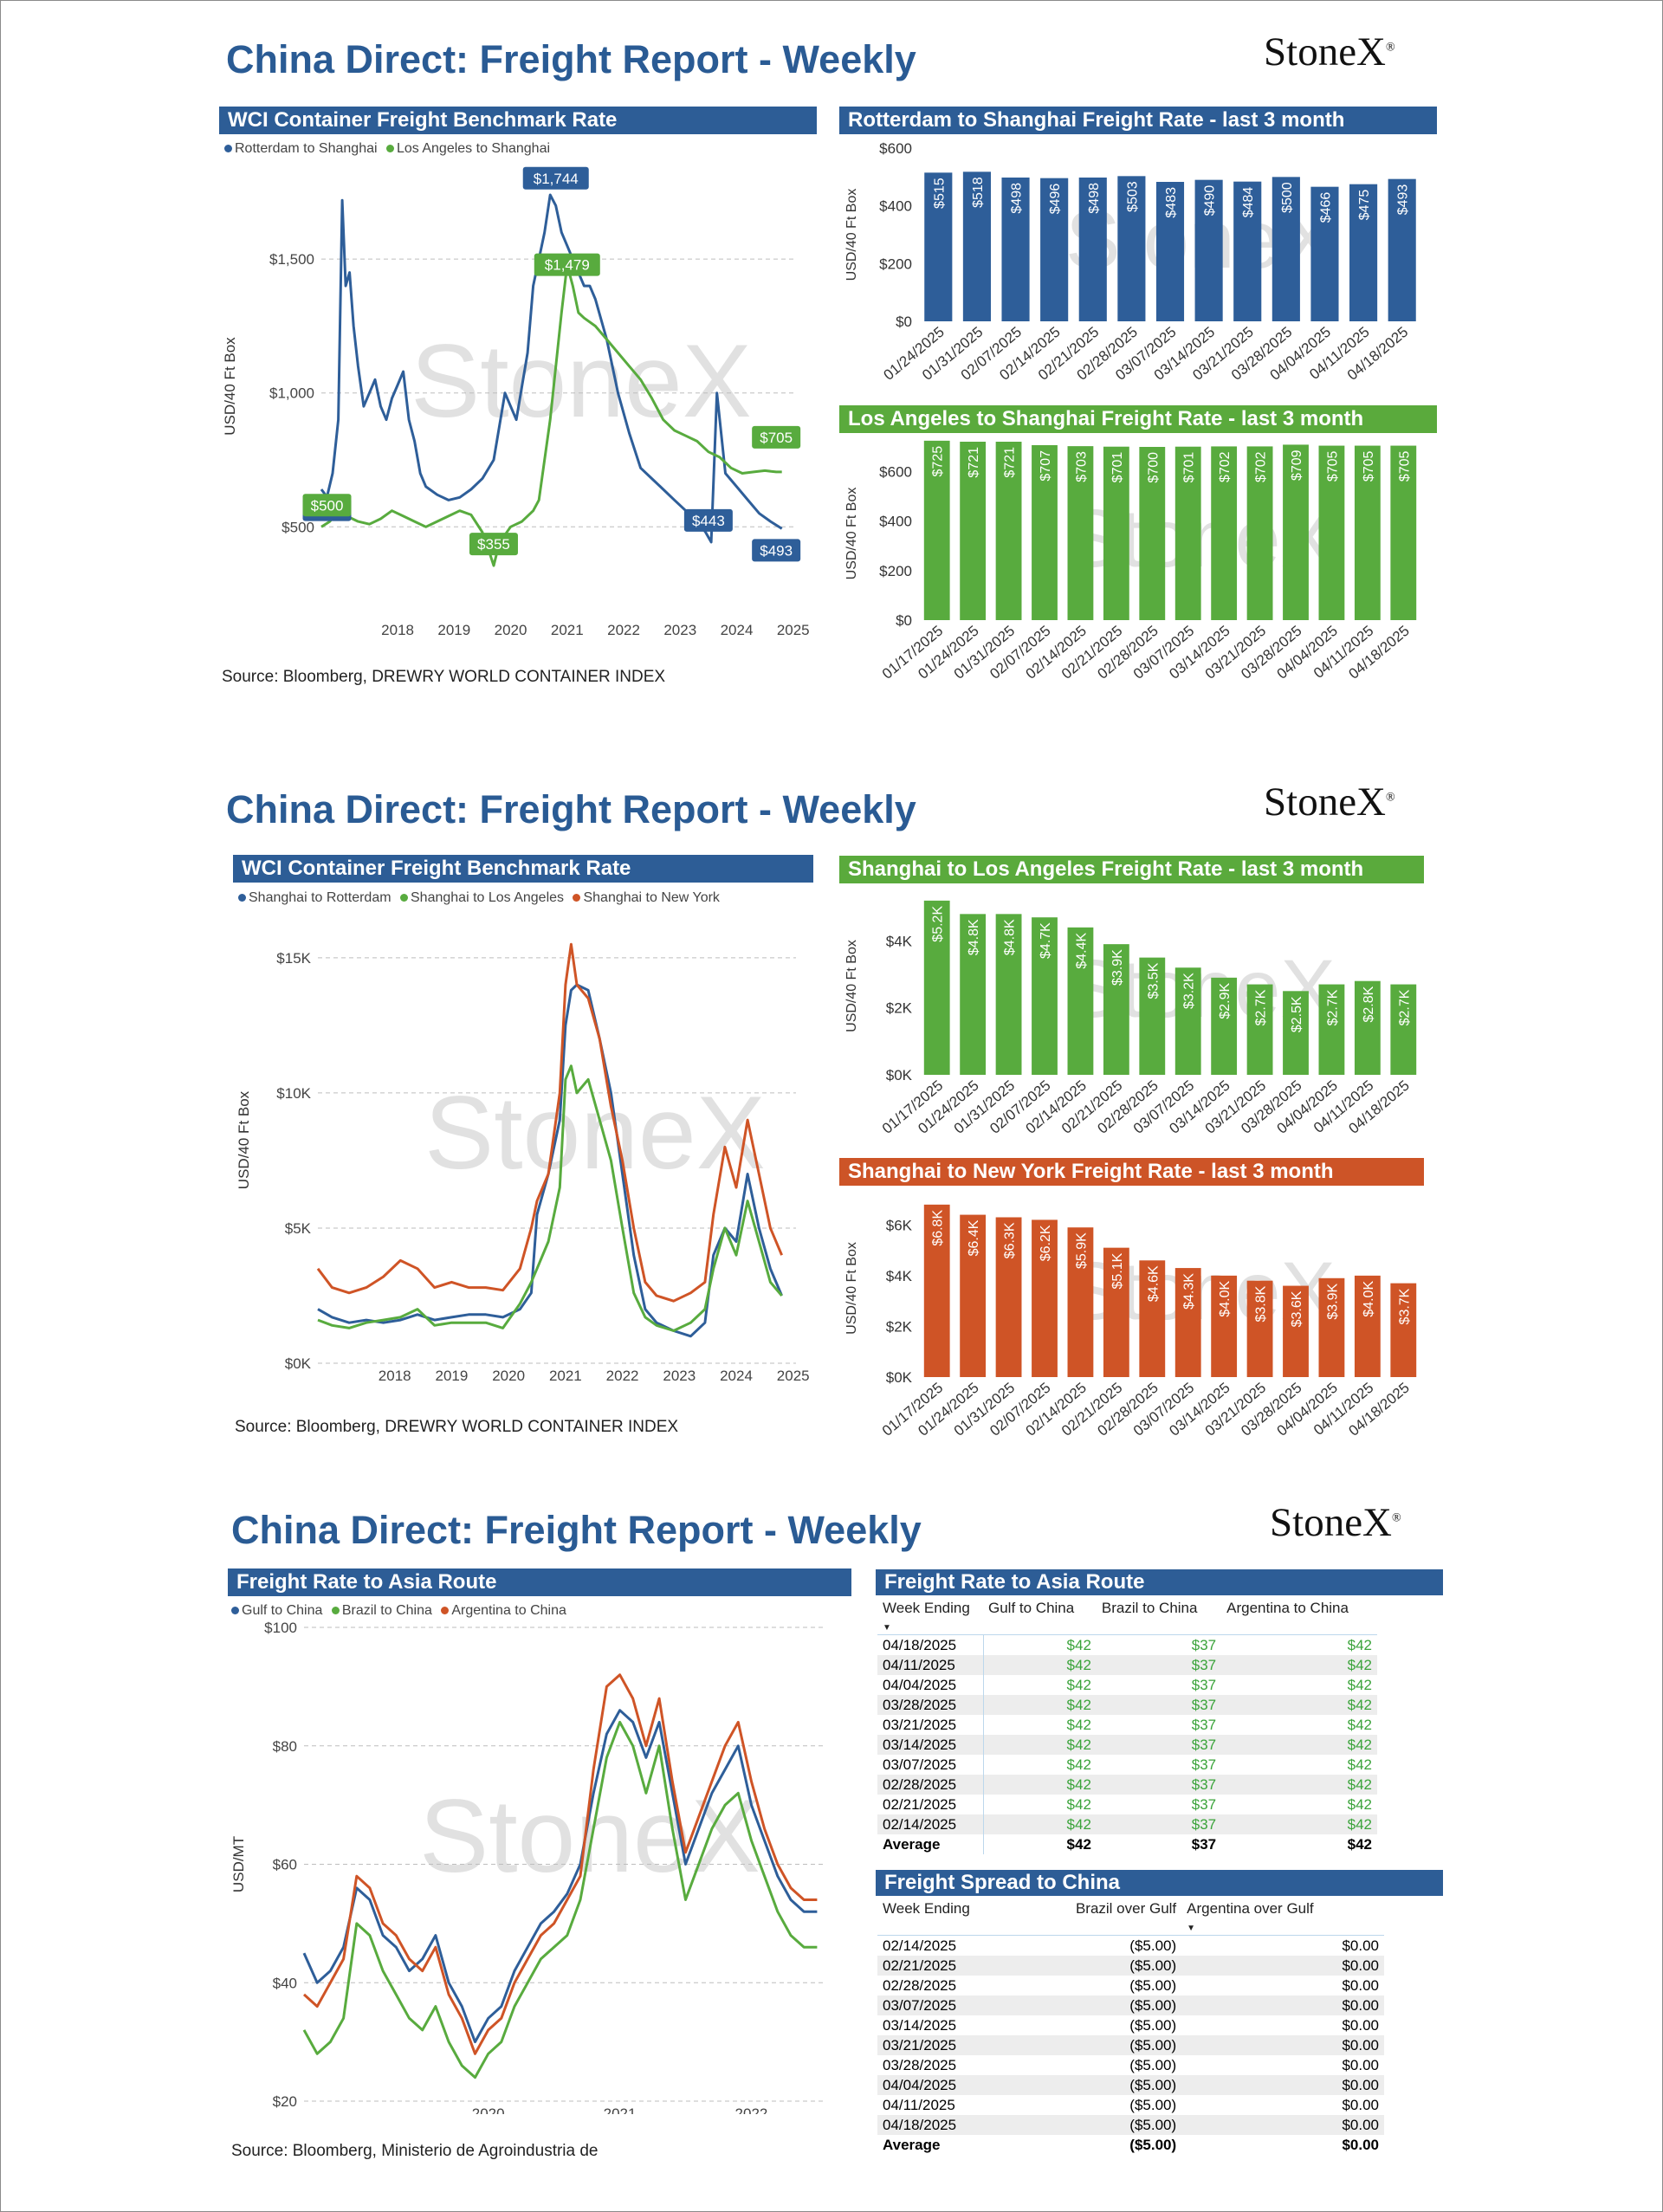 The image size is (1663, 2212). Describe the element at coordinates (622, 1376) in the screenshot. I see `x-tick-label: 2022` at that location.